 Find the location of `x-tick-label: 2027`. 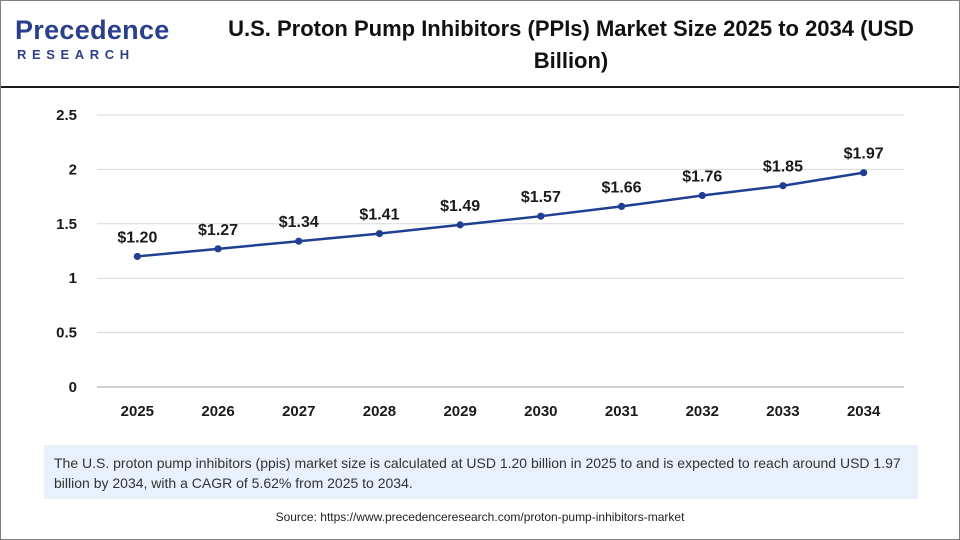

x-tick-label: 2027 is located at coordinates (298, 411).